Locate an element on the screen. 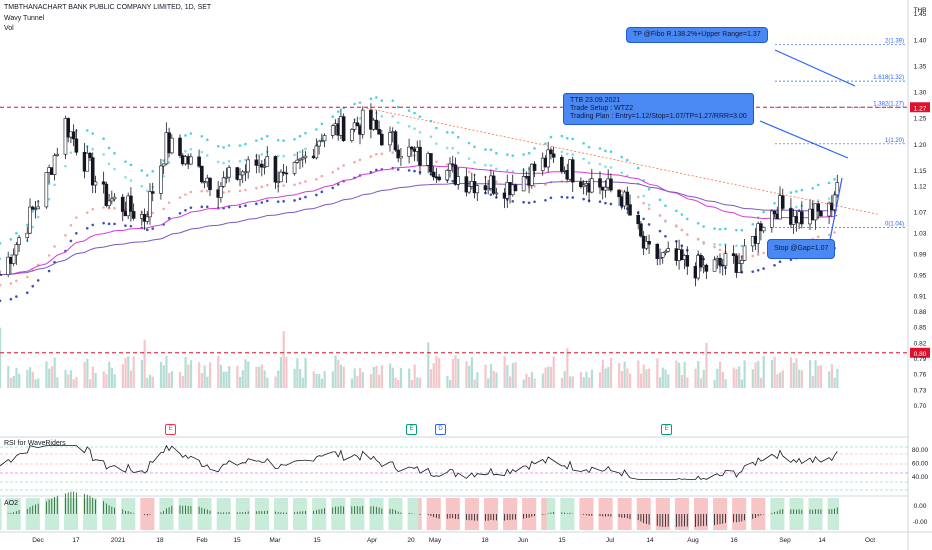 This screenshot has width=932, height=550. rsi-label: RSI for WaveRiders is located at coordinates (35, 443).